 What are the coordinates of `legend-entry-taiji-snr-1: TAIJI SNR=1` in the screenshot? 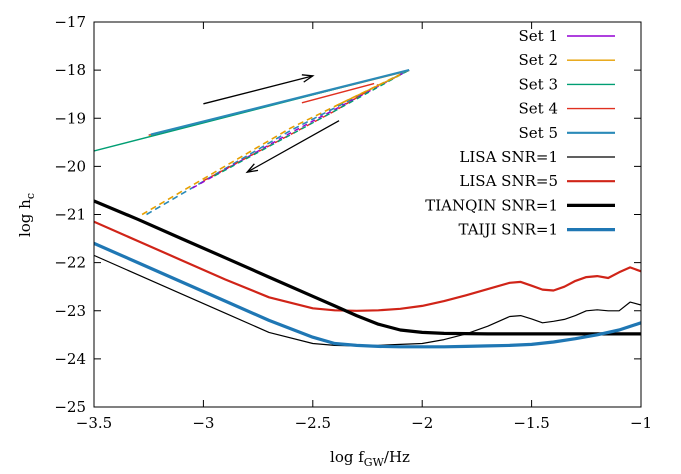 It's located at (537, 230).